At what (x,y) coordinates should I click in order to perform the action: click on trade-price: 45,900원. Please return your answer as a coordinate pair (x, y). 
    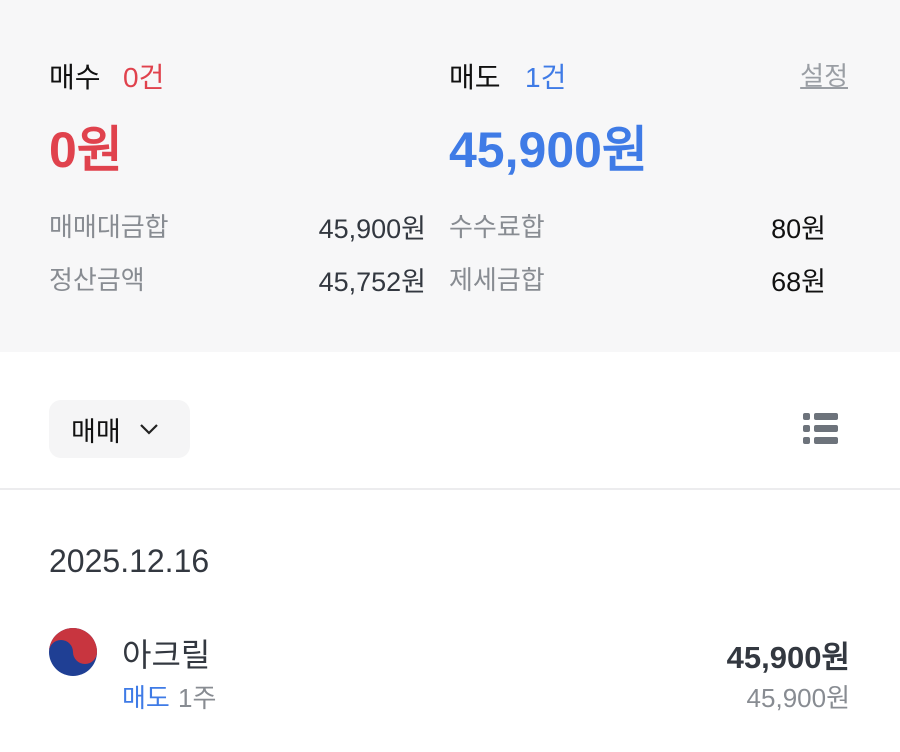
    Looking at the image, I should click on (798, 698).